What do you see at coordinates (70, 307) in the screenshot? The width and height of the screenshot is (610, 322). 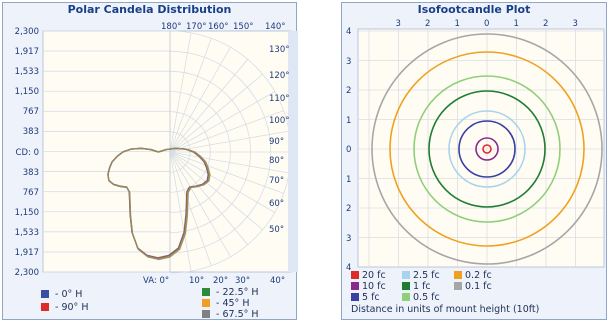 I see `legend-label: - 90° H` at bounding box center [70, 307].